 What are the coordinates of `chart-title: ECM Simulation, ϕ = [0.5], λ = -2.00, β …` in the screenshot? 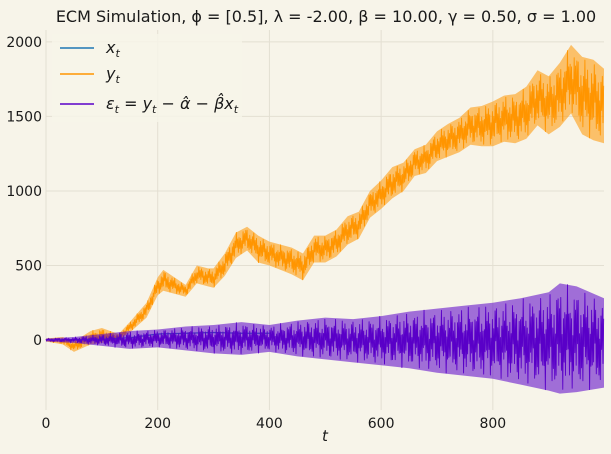 It's located at (326, 16).